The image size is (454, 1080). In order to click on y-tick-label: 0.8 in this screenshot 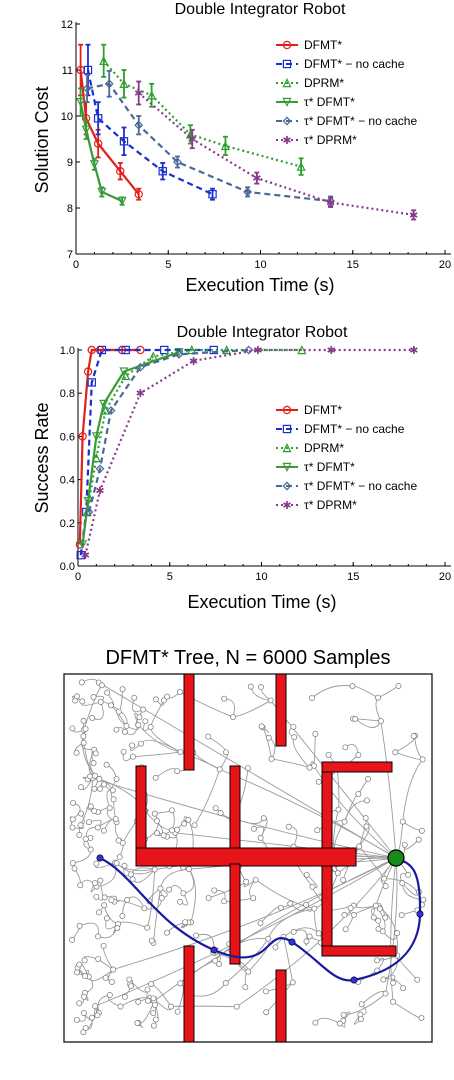, I will do `click(67, 394)`.